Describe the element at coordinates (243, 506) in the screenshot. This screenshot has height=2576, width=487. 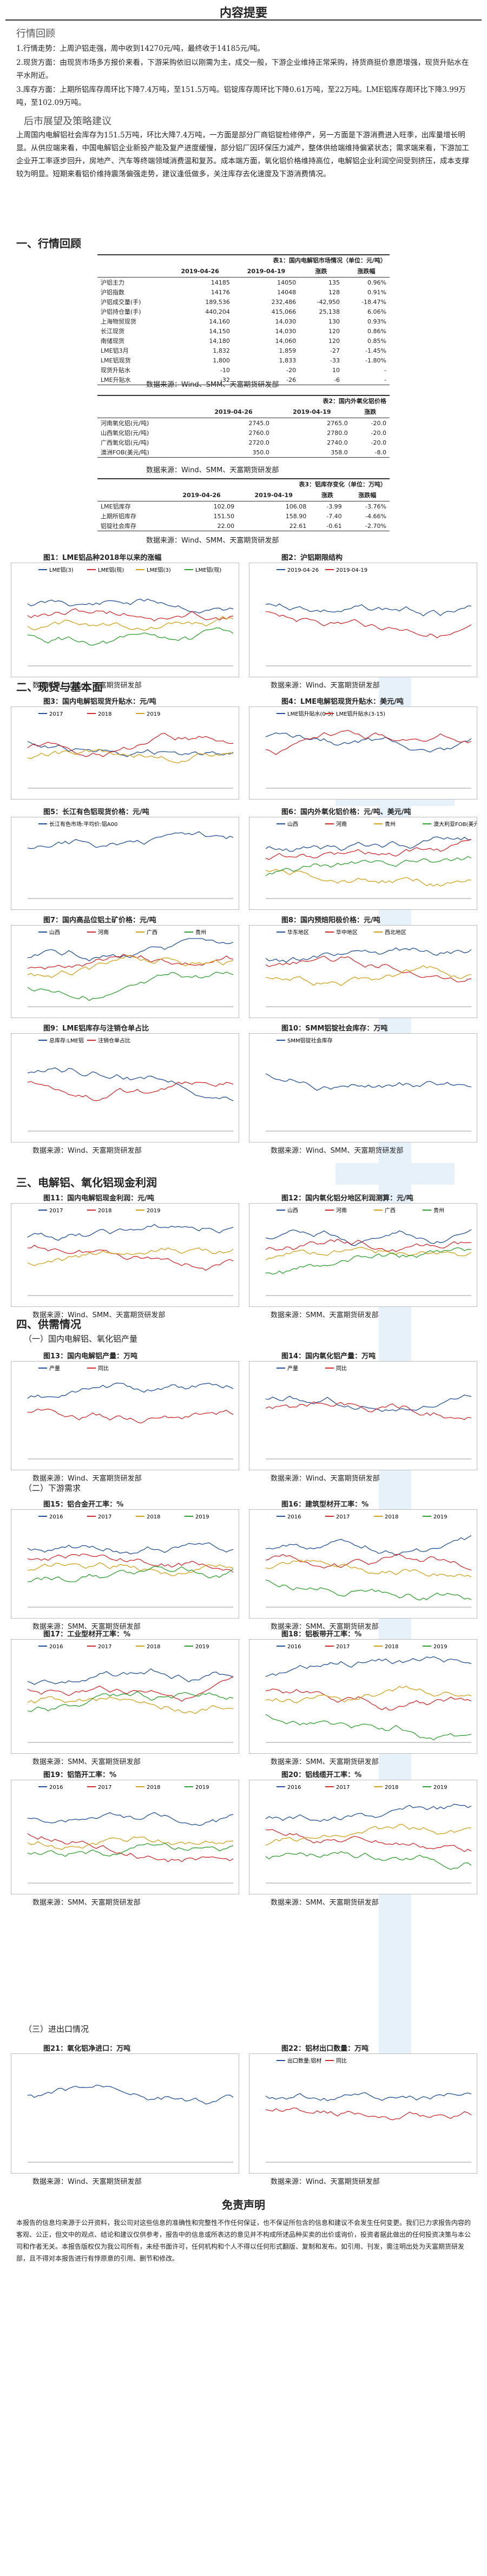
I see `table-row: LME铝库存 102.09 106.08 -3.99 -3.76%` at that location.